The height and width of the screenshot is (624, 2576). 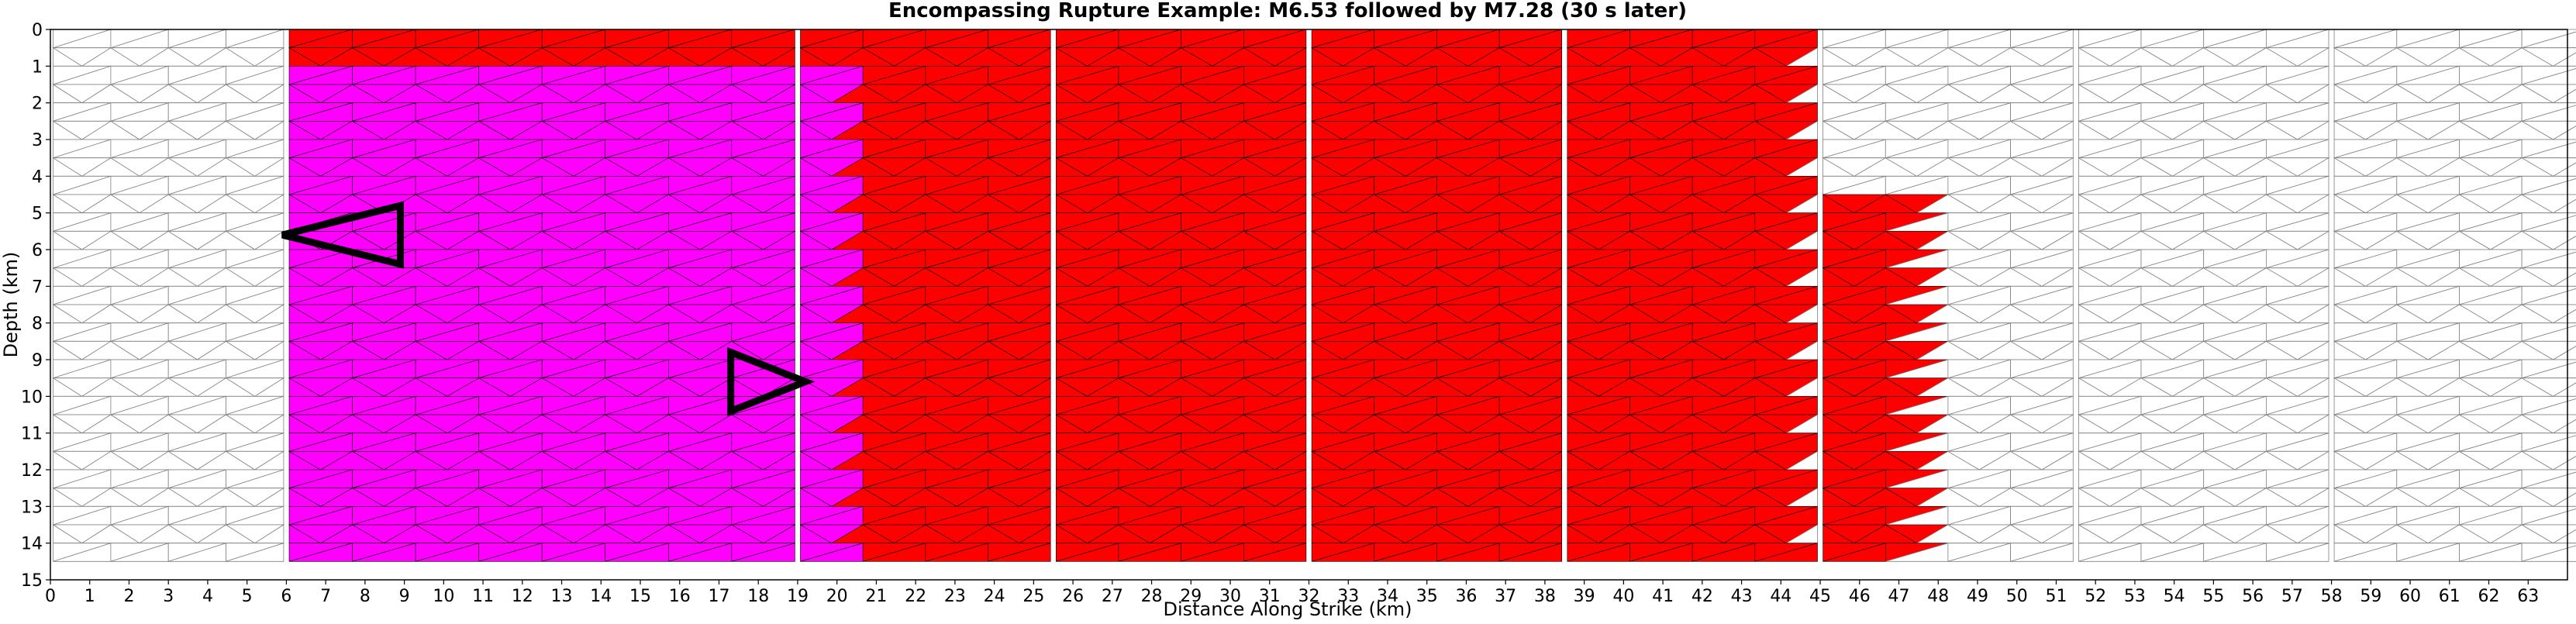 What do you see at coordinates (522, 596) in the screenshot?
I see `x-tick-label: 12` at bounding box center [522, 596].